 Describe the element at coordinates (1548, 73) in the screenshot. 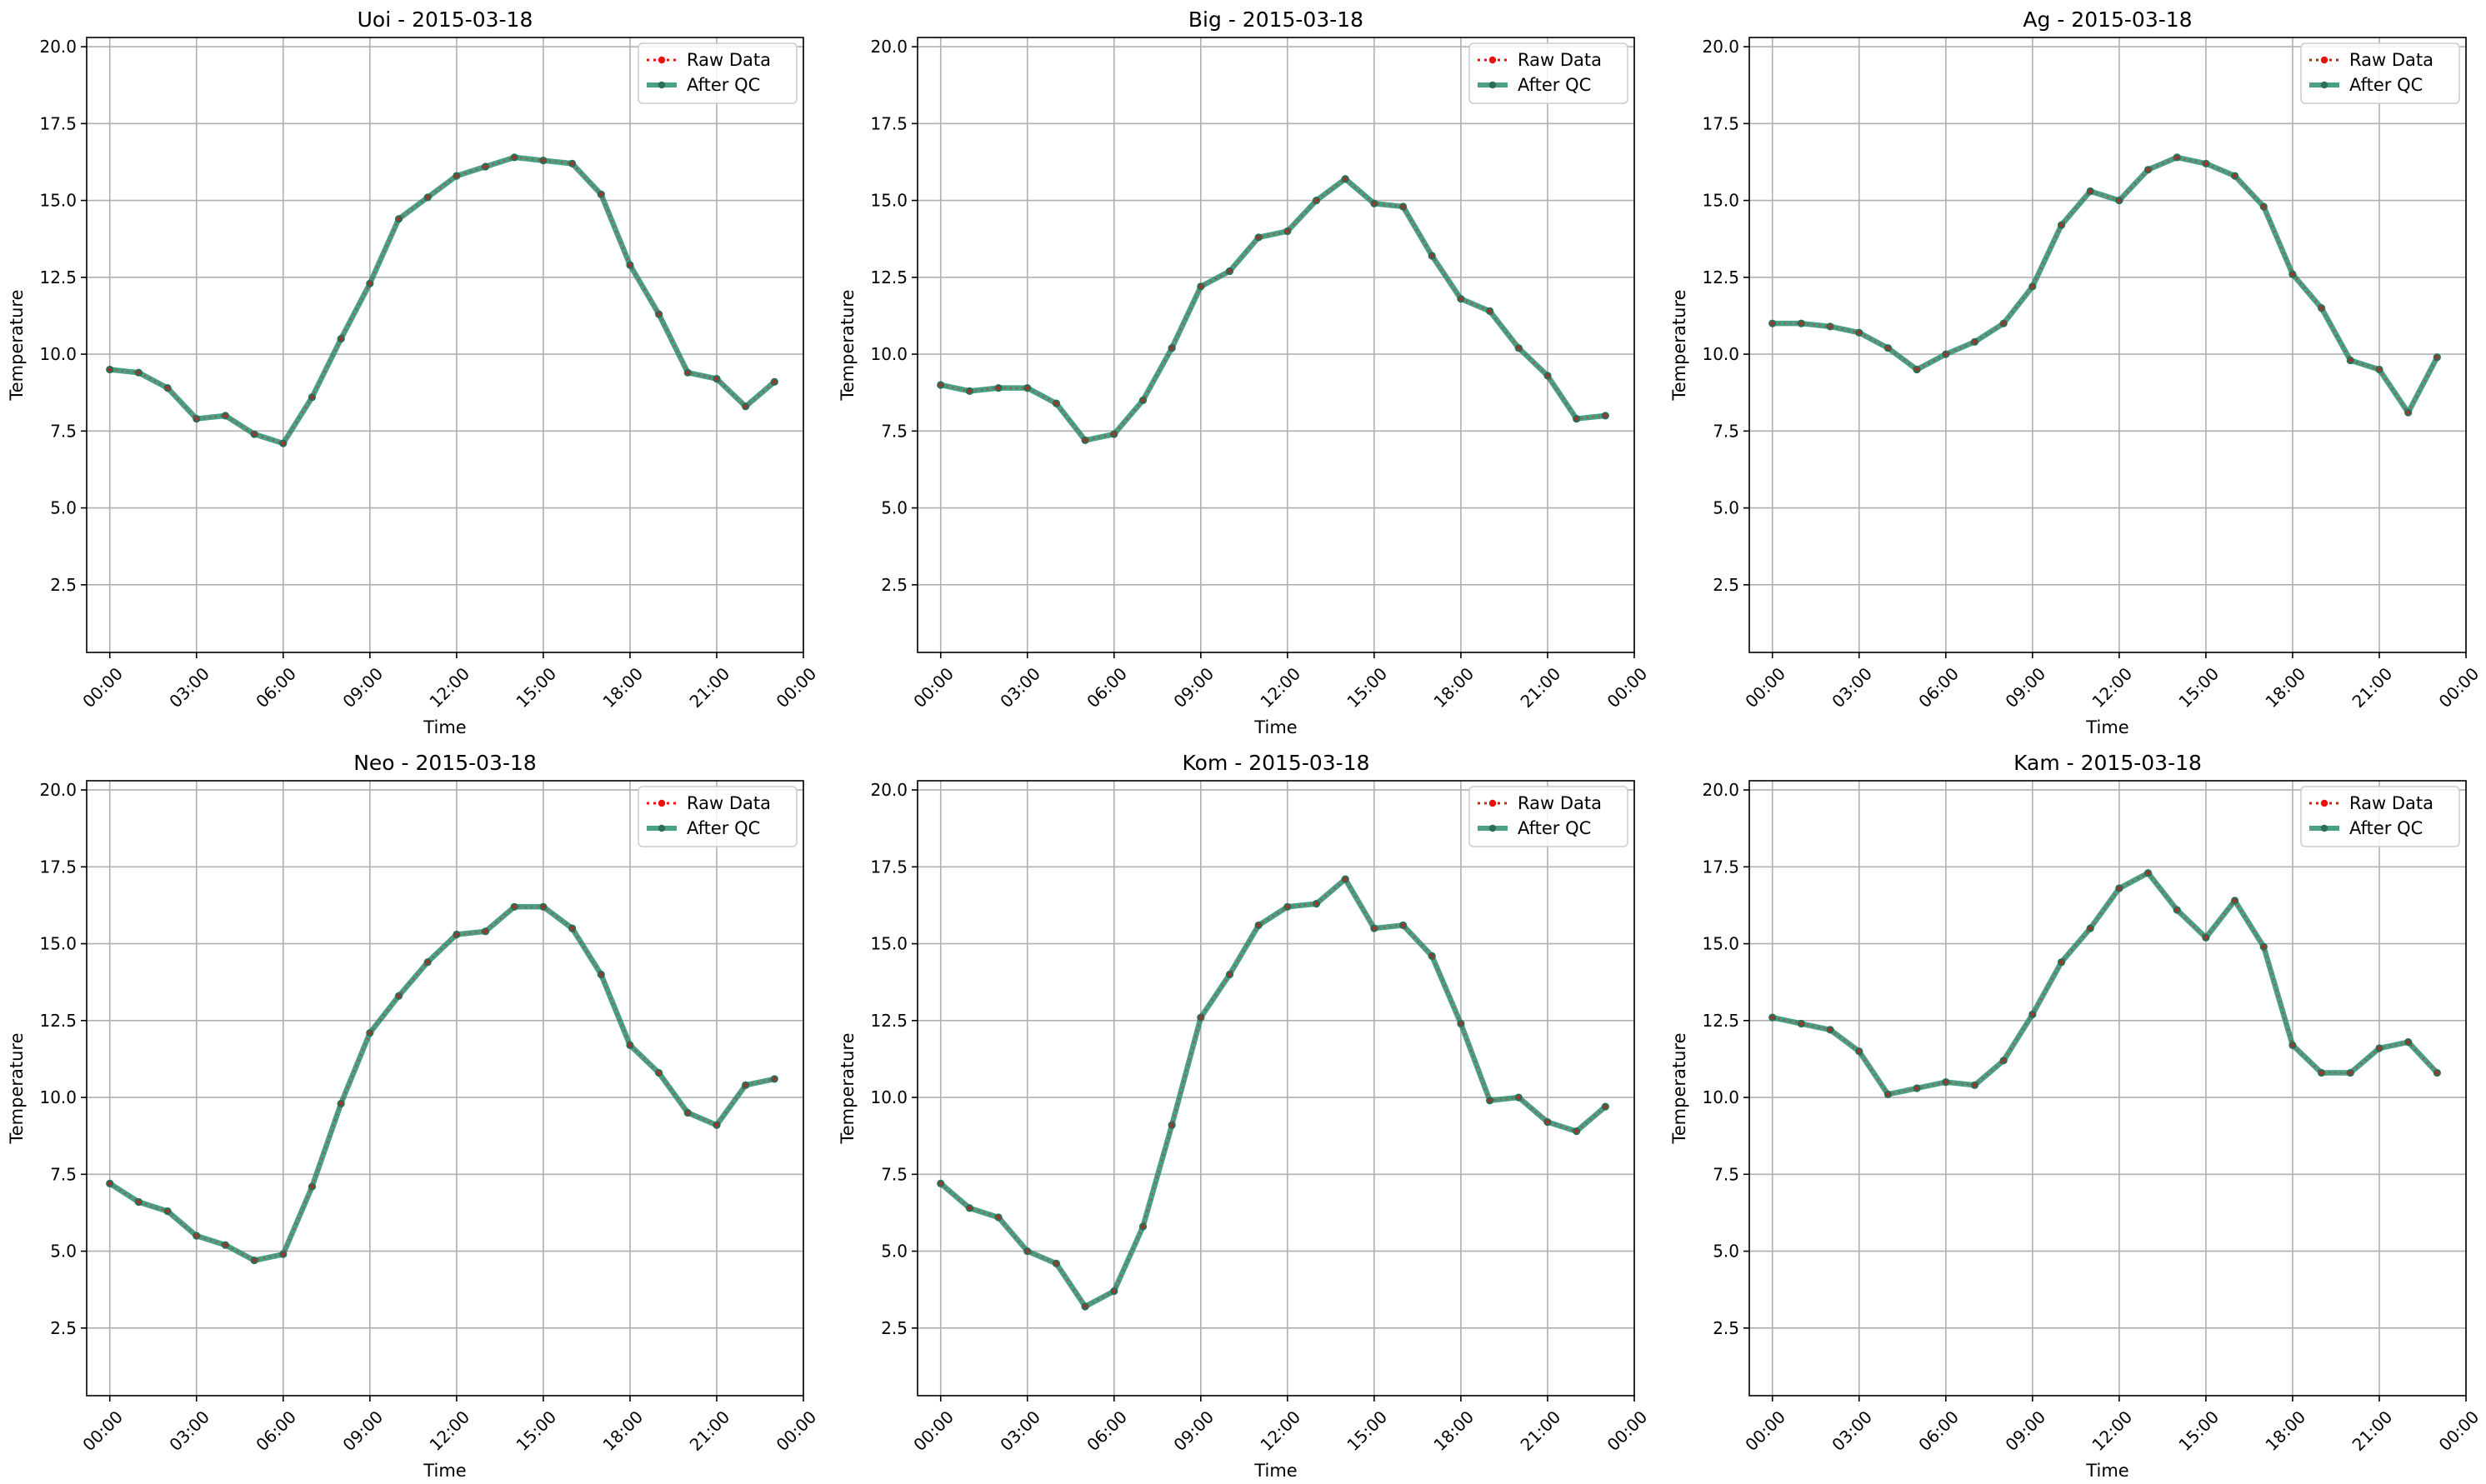

I see `legend: Raw Data After QC` at that location.